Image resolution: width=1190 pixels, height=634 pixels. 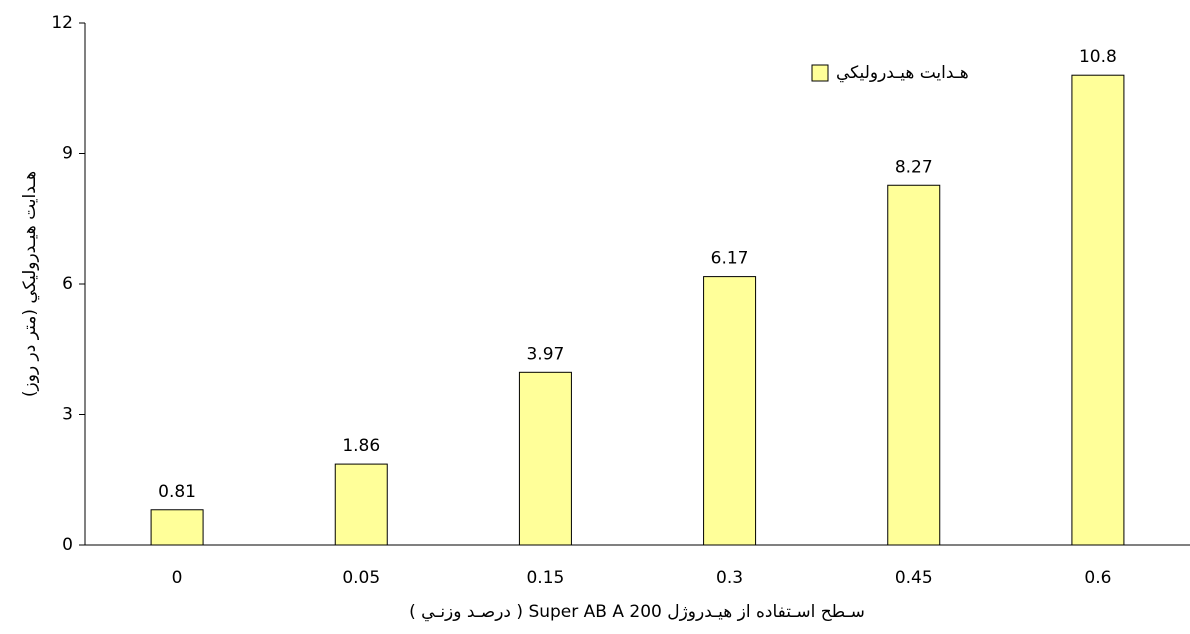 What do you see at coordinates (62, 23) in the screenshot?
I see `y-tick-label: 12` at bounding box center [62, 23].